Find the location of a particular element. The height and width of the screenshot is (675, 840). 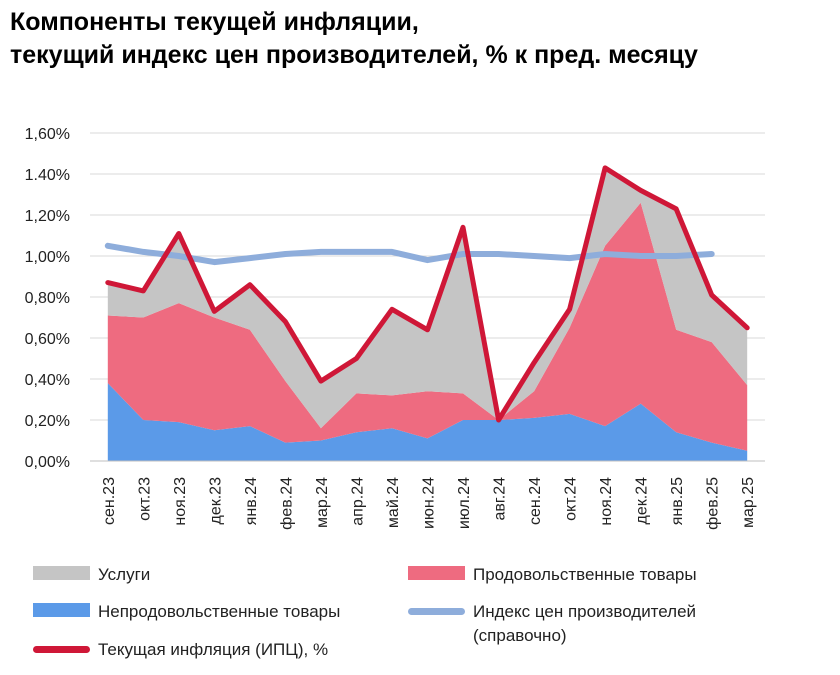

legend-item-cpi: Текущая инфляция (ИПЦ), % is located at coordinates (180, 650).